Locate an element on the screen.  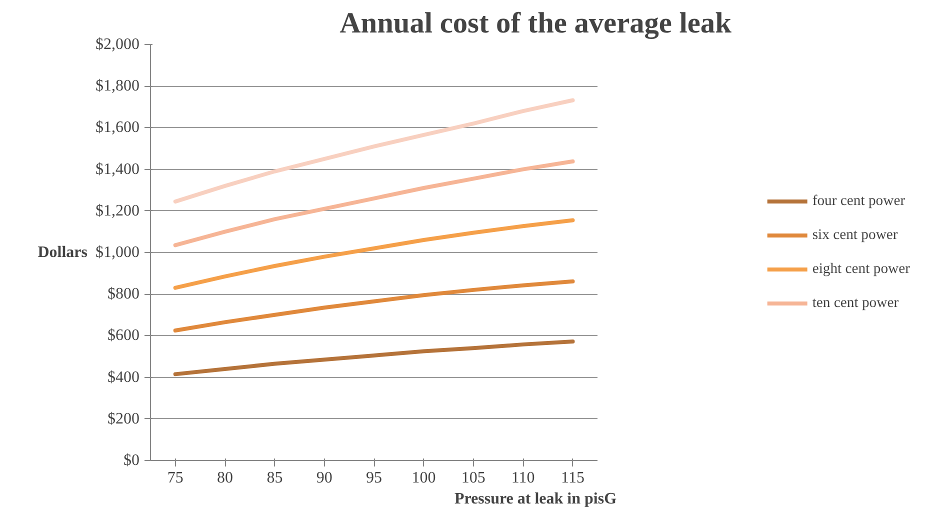
y-axis-title: Dollars is located at coordinates (63, 252).